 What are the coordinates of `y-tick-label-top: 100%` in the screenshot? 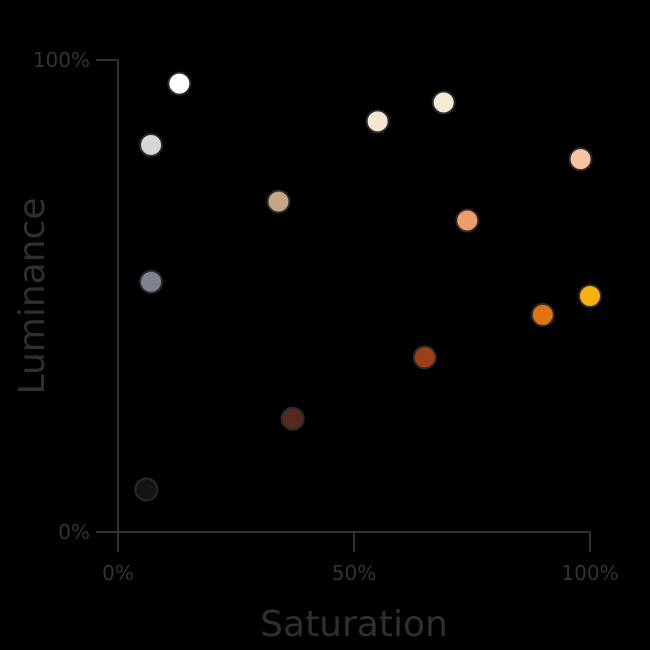 It's located at (61, 60).